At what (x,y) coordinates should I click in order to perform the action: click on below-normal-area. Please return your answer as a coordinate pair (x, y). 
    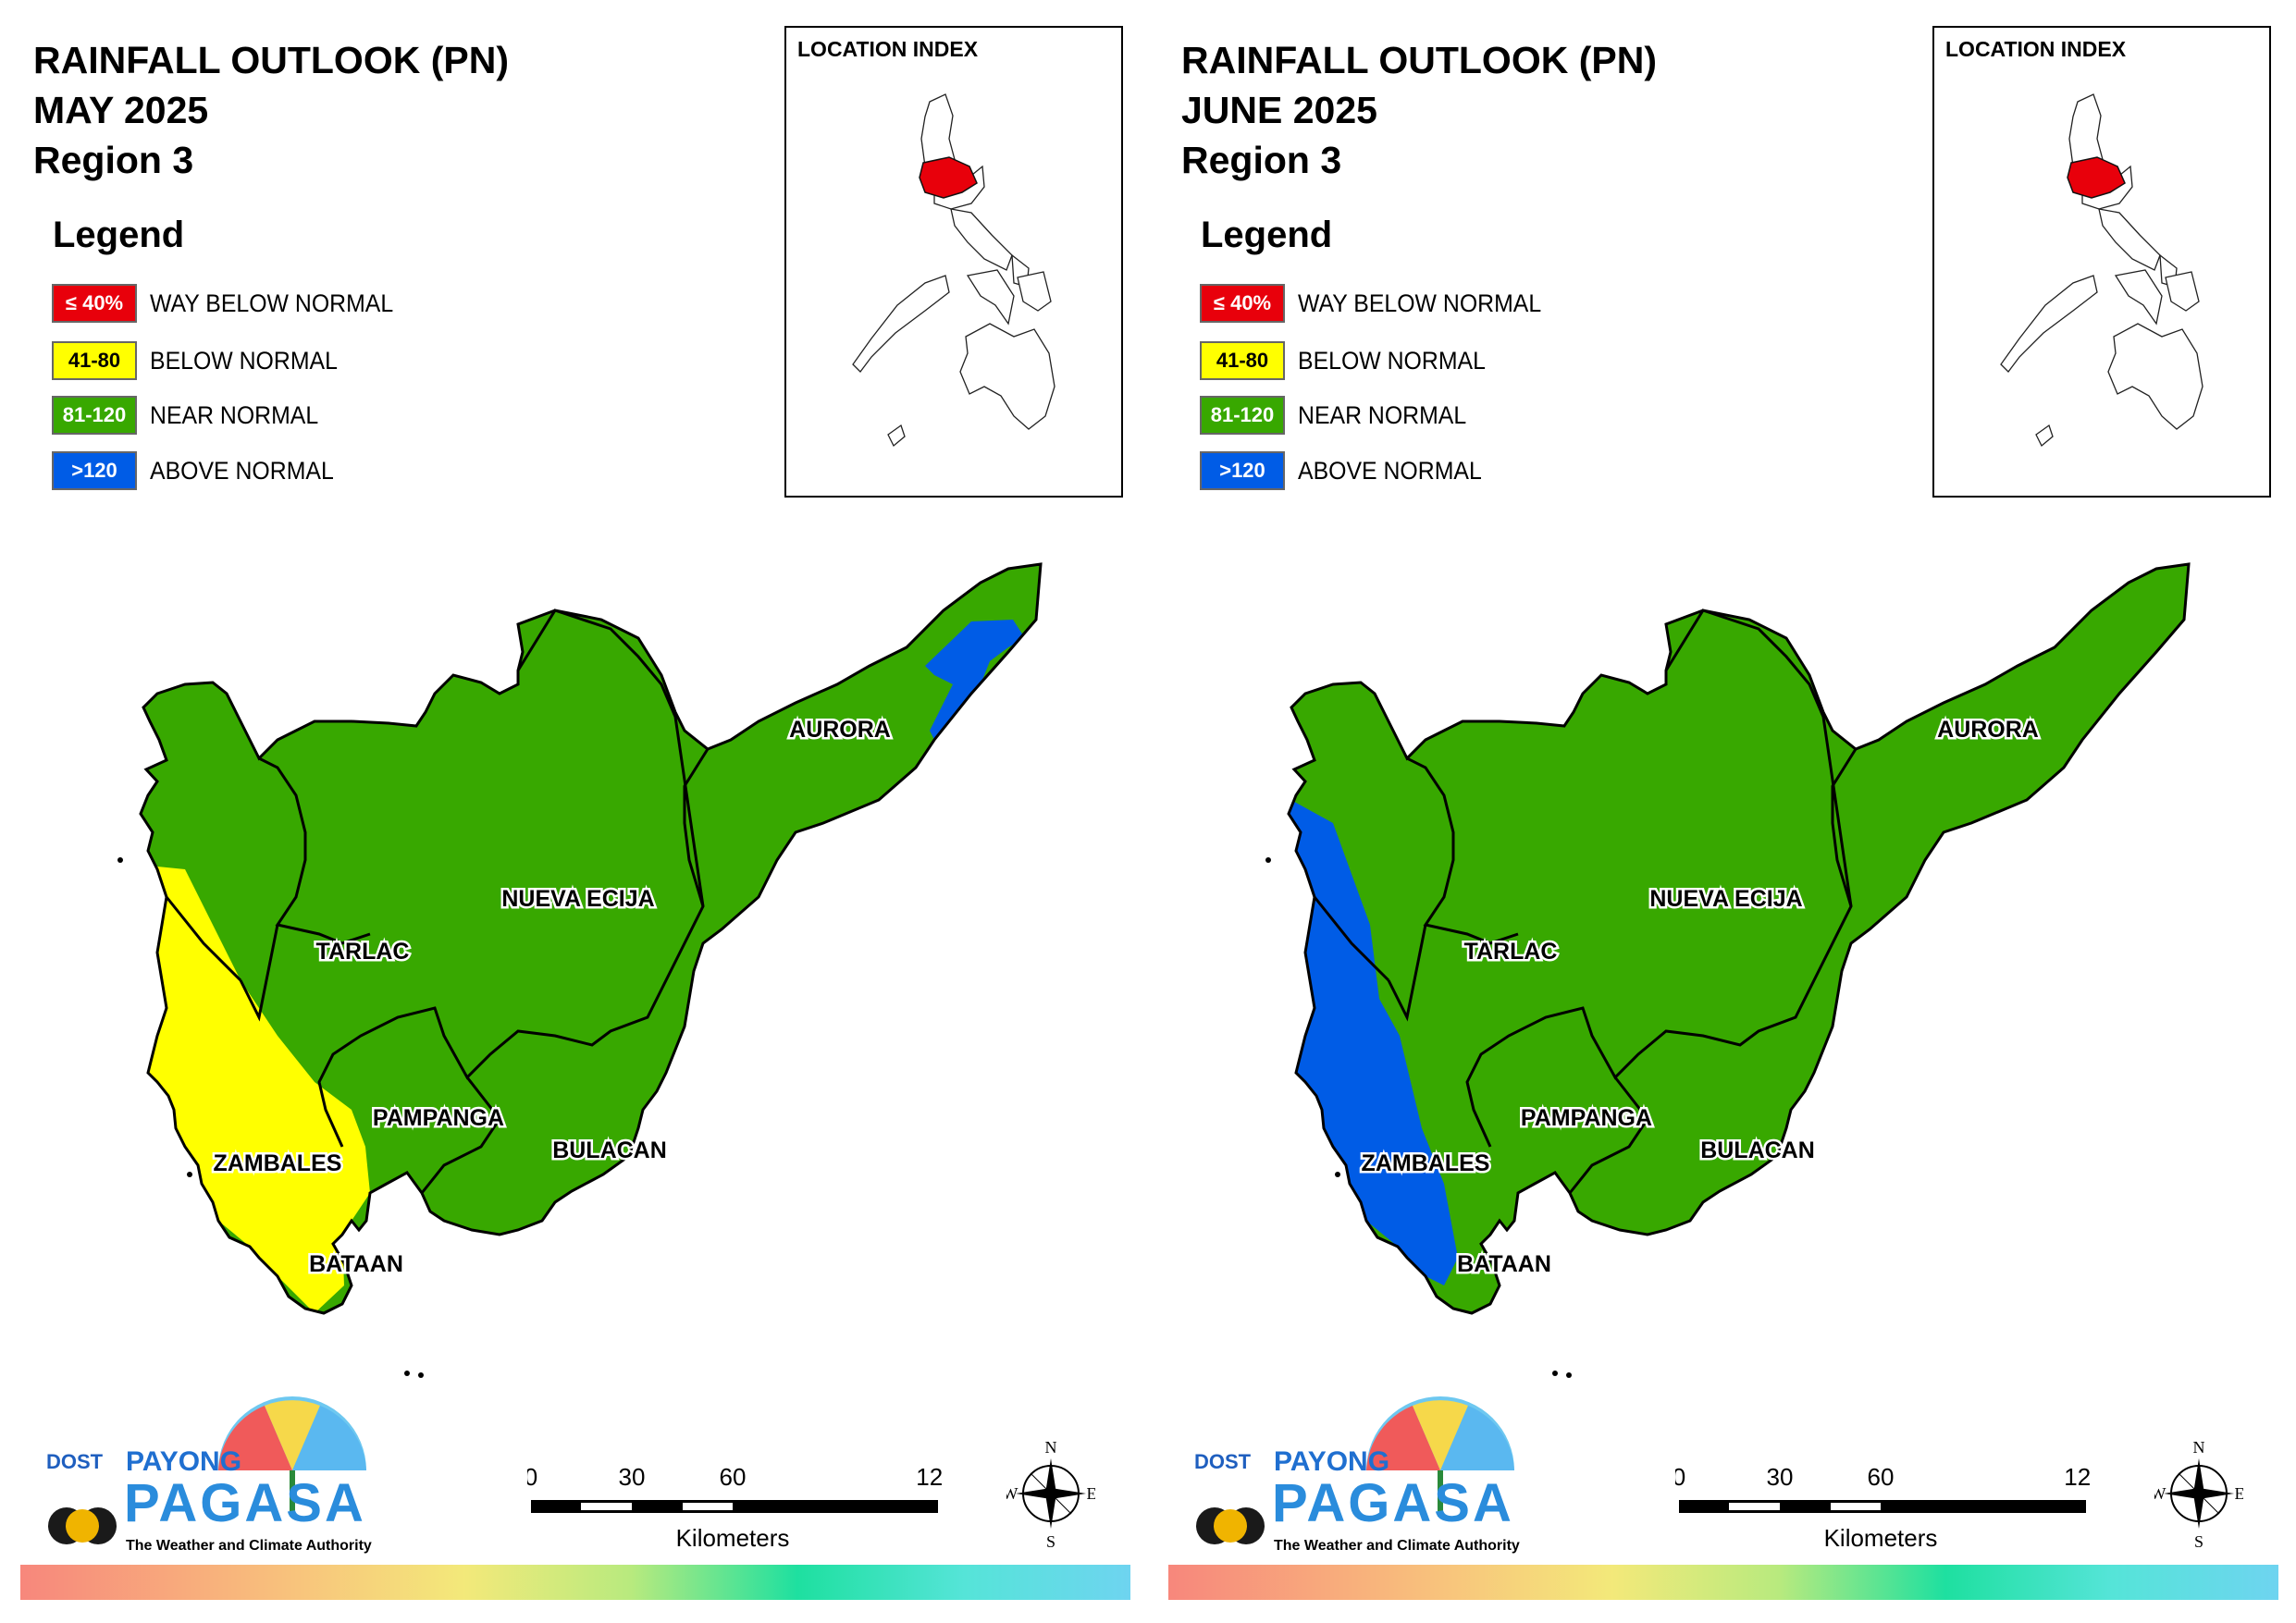
    Looking at the image, I should click on (255, 1082).